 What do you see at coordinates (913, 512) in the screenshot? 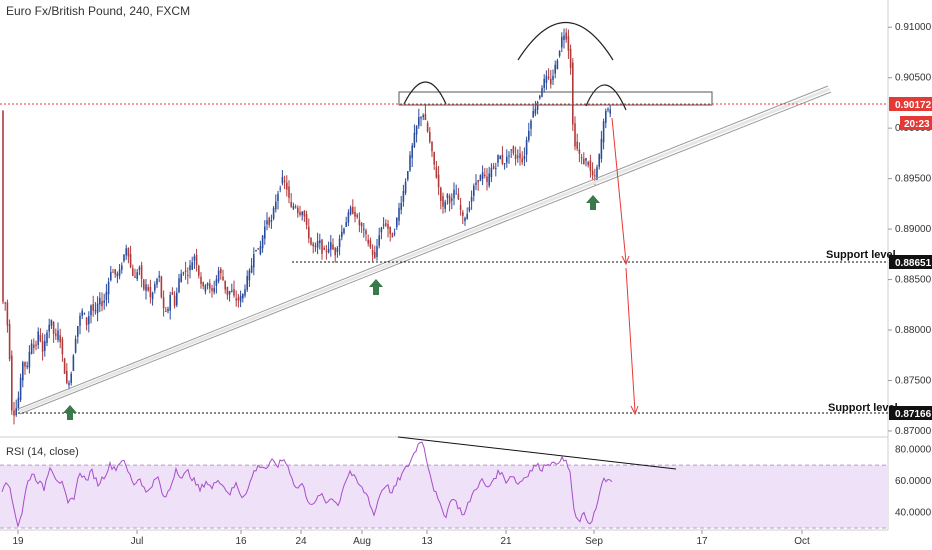
I see `rsi-tick-label: 40.0000` at bounding box center [913, 512].